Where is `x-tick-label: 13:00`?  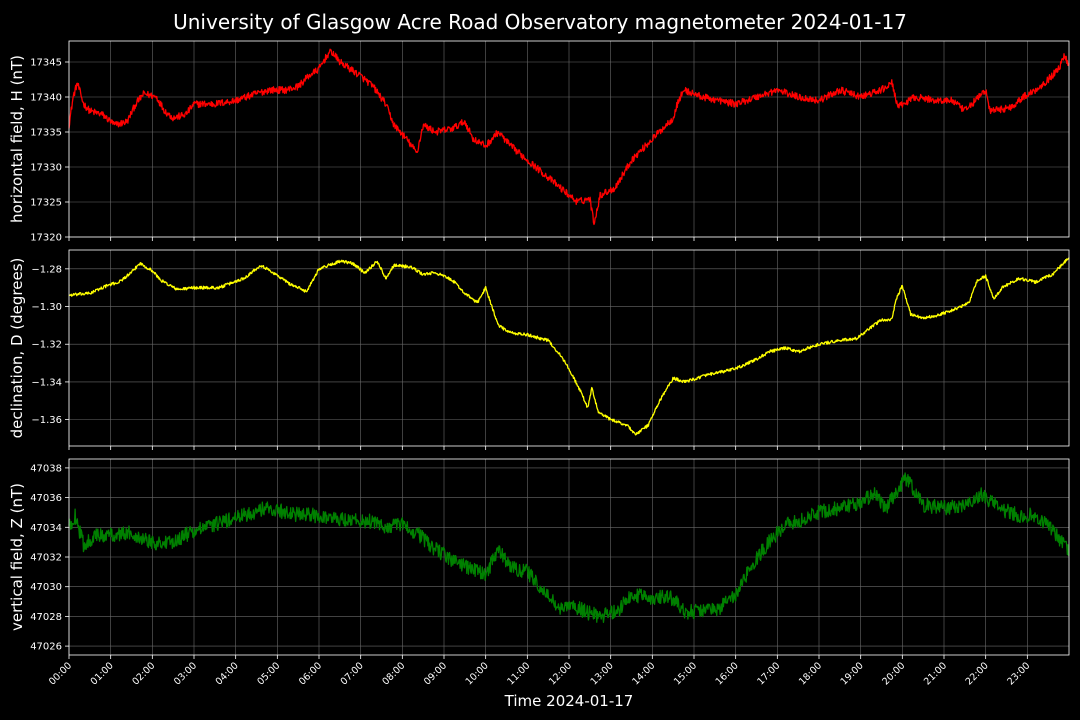
x-tick-label: 13:00 is located at coordinates (602, 673).